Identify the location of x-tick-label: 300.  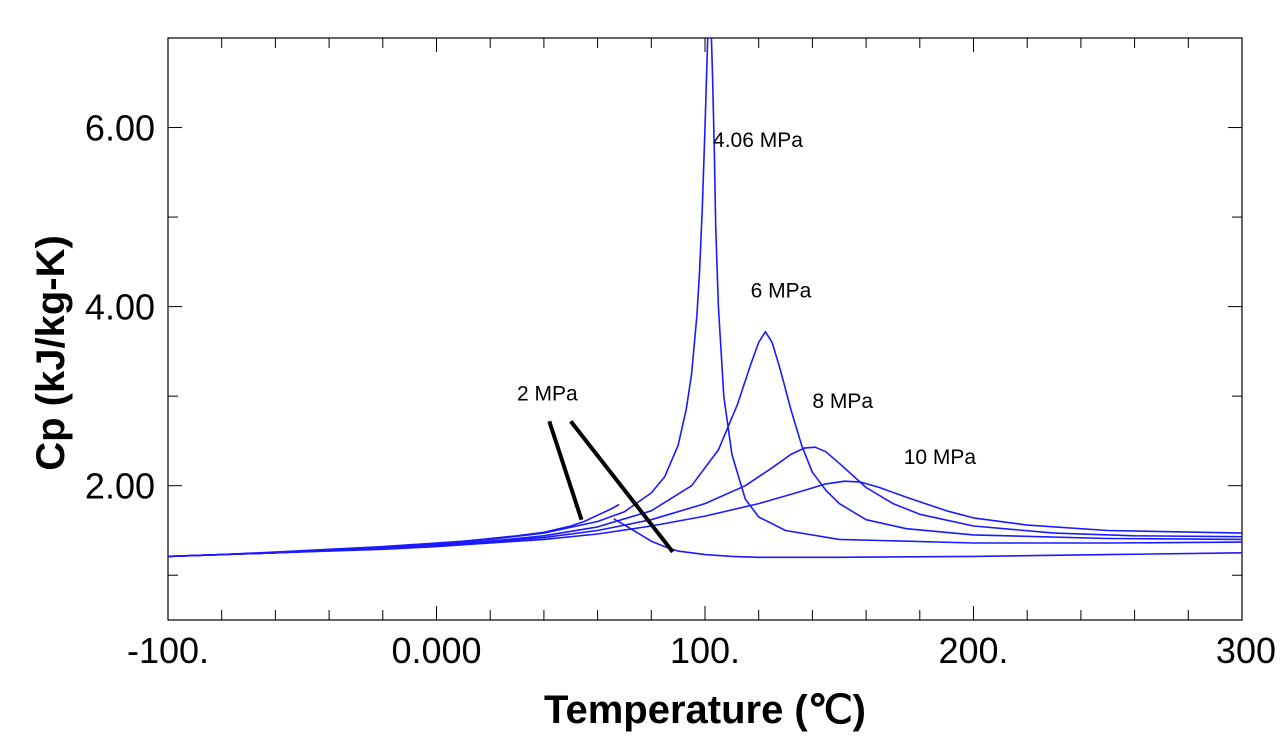
(1246, 650).